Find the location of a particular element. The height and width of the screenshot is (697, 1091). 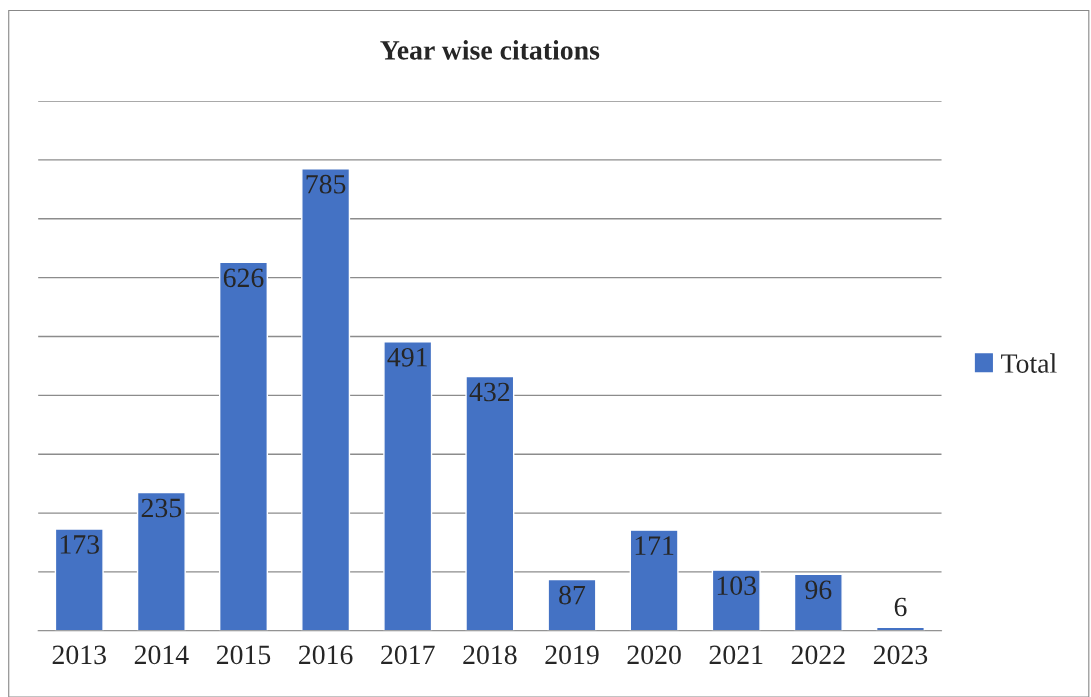

data-label: 785 is located at coordinates (326, 184).